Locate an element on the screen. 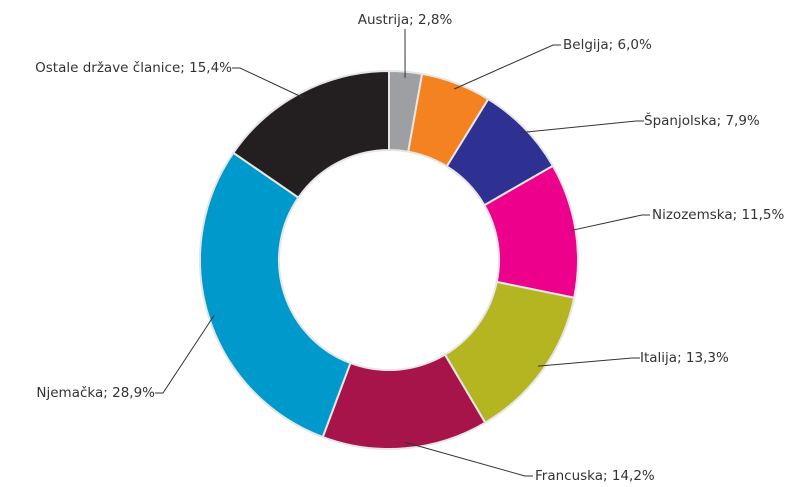 The image size is (807, 487). slice-label: Njemačka; 28,9% is located at coordinates (95, 393).